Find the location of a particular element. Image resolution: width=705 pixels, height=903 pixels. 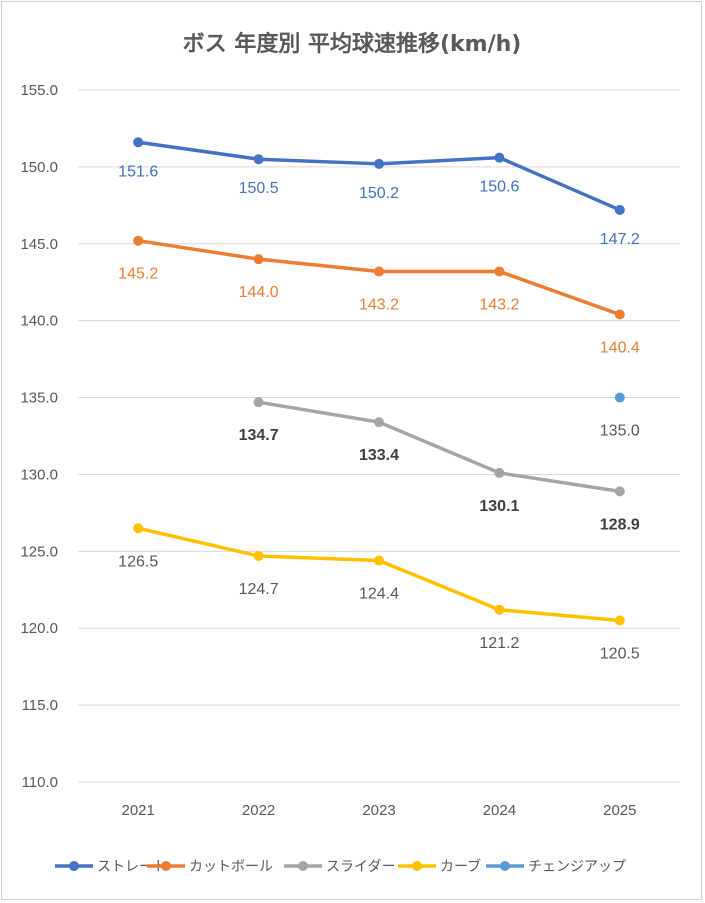

y-tick-label: 140.0 is located at coordinates (39, 321).